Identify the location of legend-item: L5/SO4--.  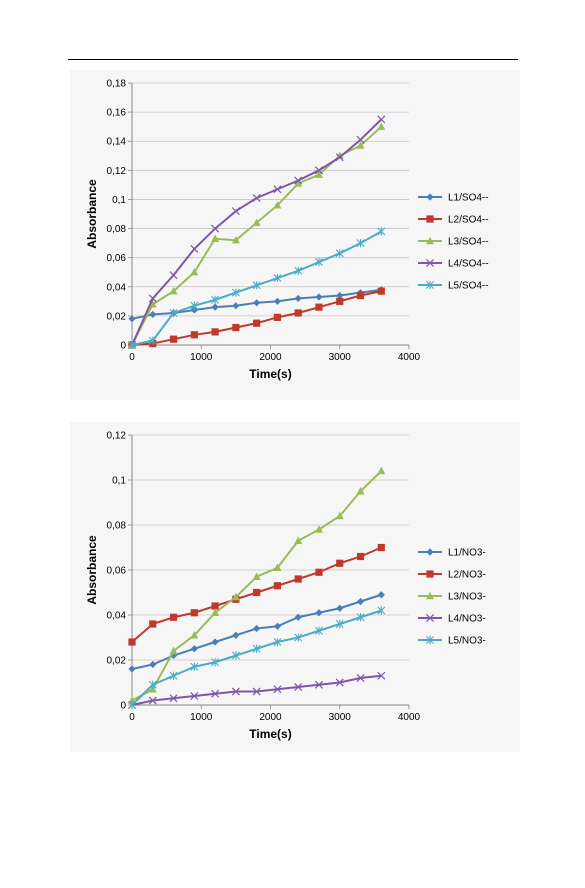
(453, 286).